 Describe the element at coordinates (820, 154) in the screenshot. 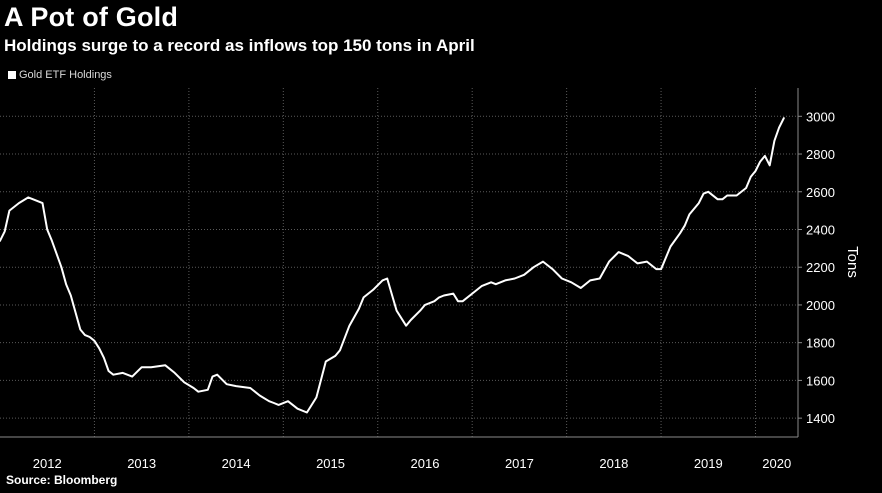

I see `y-tick-label-2800: 2800` at that location.